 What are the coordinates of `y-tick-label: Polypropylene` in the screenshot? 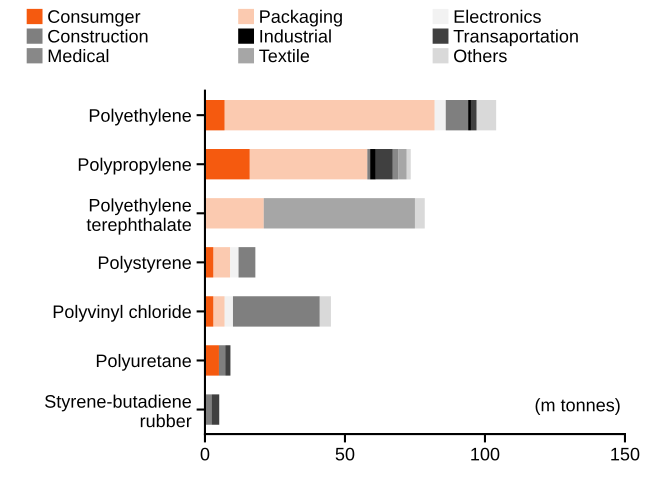 It's located at (134, 166).